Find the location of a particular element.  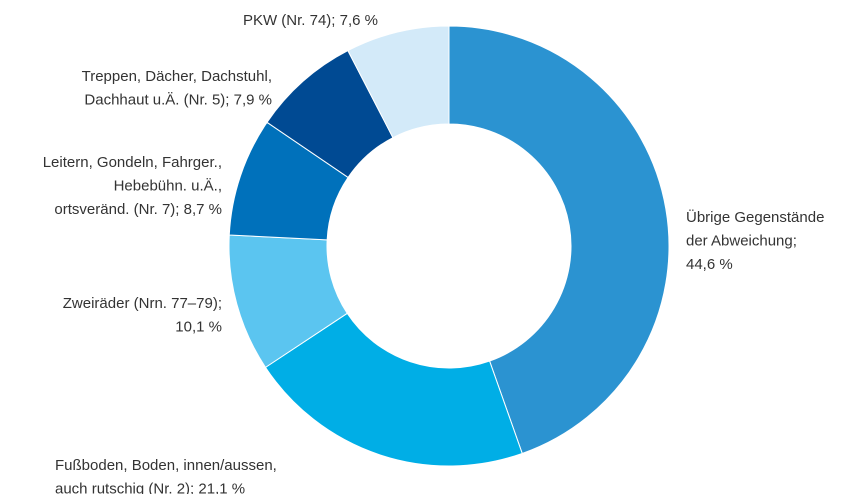

slice-label: Hebebühn. u.Ä., is located at coordinates (168, 185).